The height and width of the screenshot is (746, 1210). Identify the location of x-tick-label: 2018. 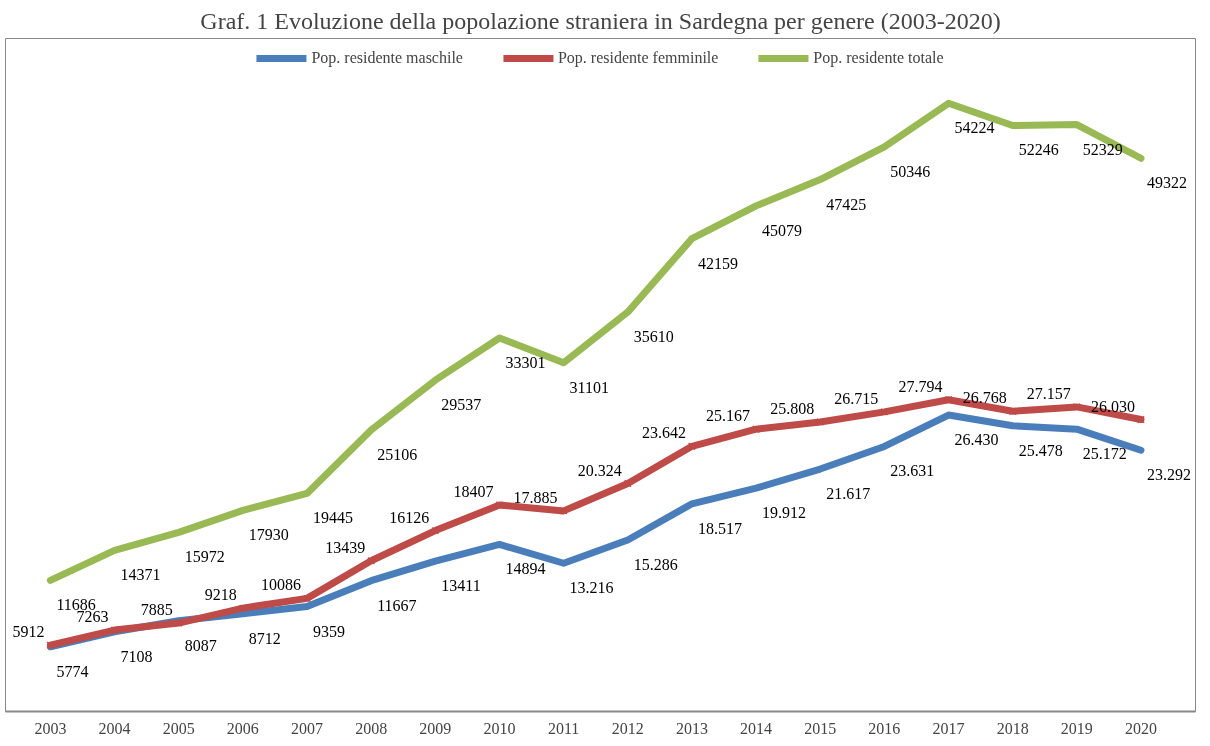
(1012, 728).